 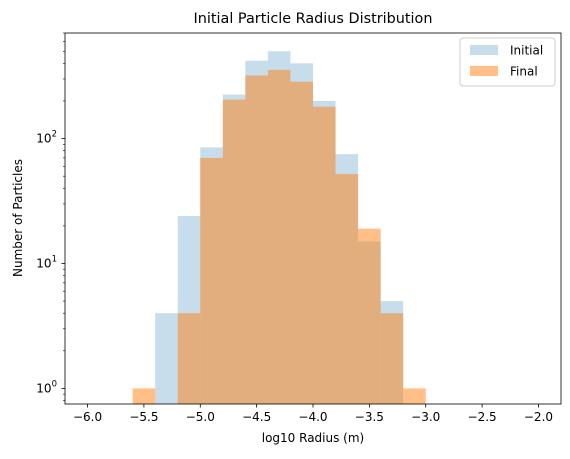 I want to click on x-tick-label: −3.5, so click(x=369, y=417).